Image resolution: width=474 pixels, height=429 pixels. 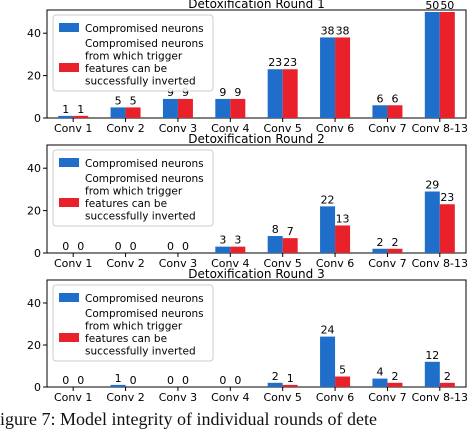 I want to click on data-label: 13, so click(x=343, y=218).